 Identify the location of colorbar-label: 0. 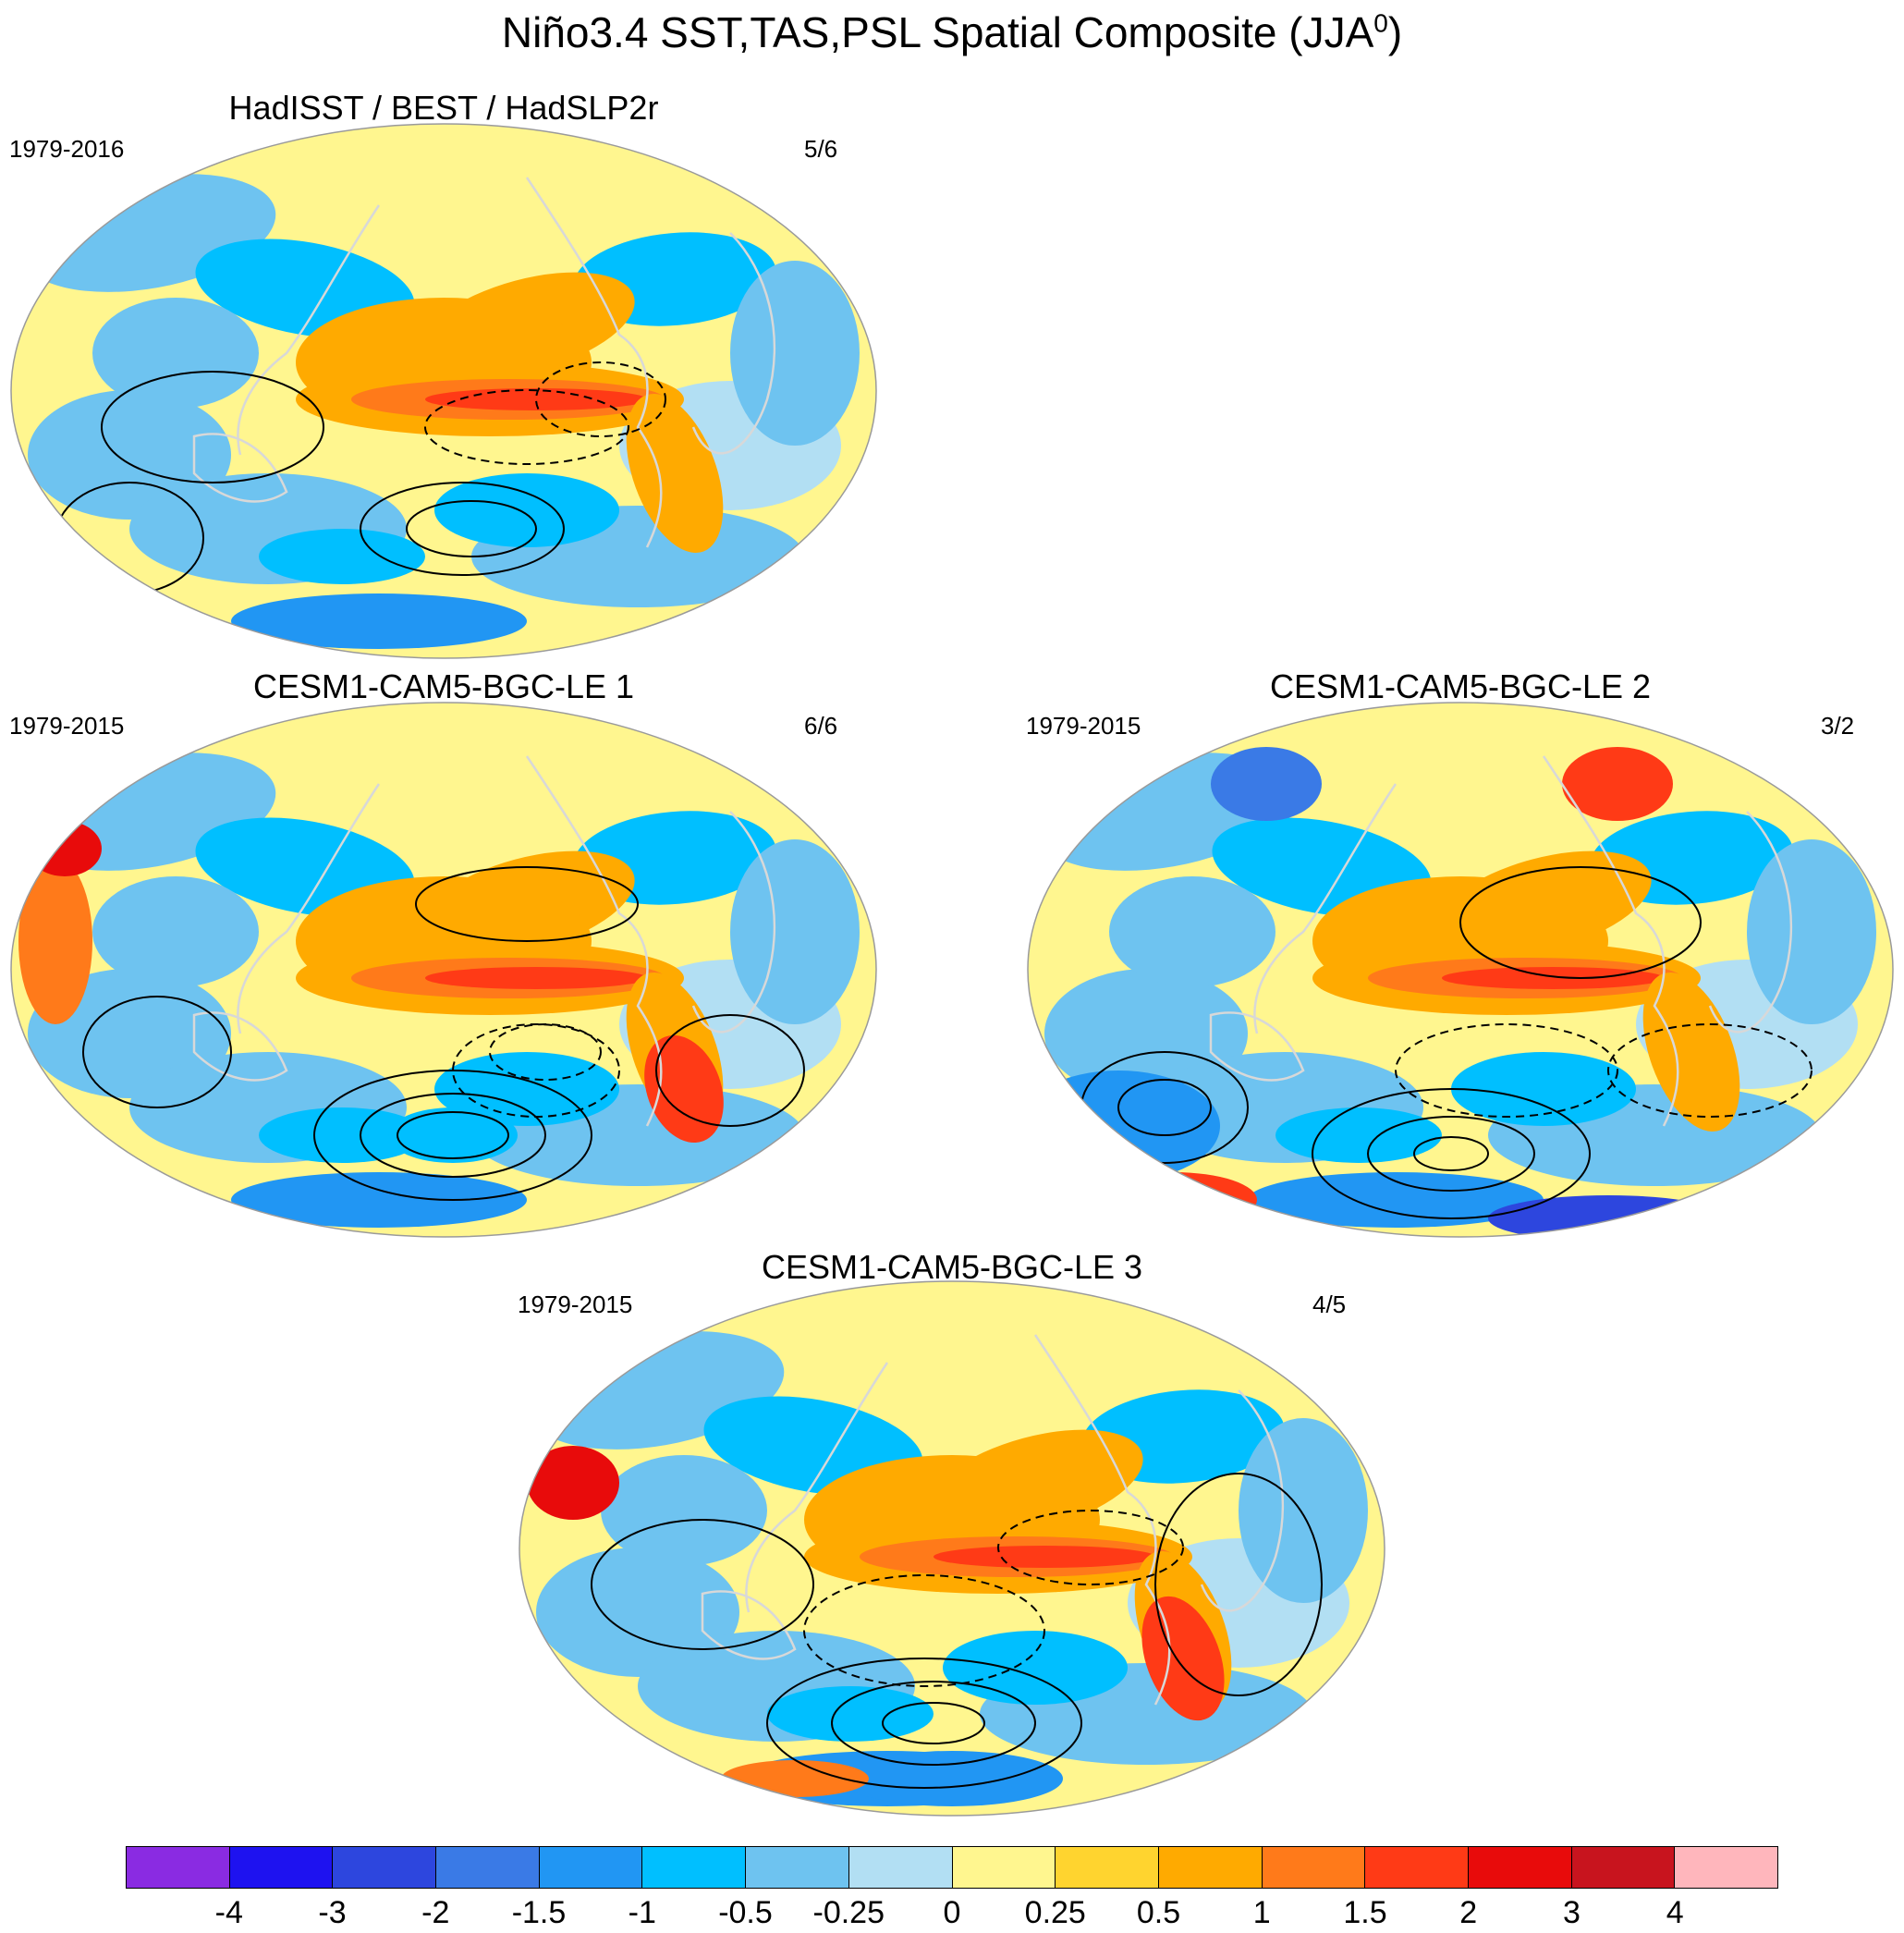
(952, 1912).